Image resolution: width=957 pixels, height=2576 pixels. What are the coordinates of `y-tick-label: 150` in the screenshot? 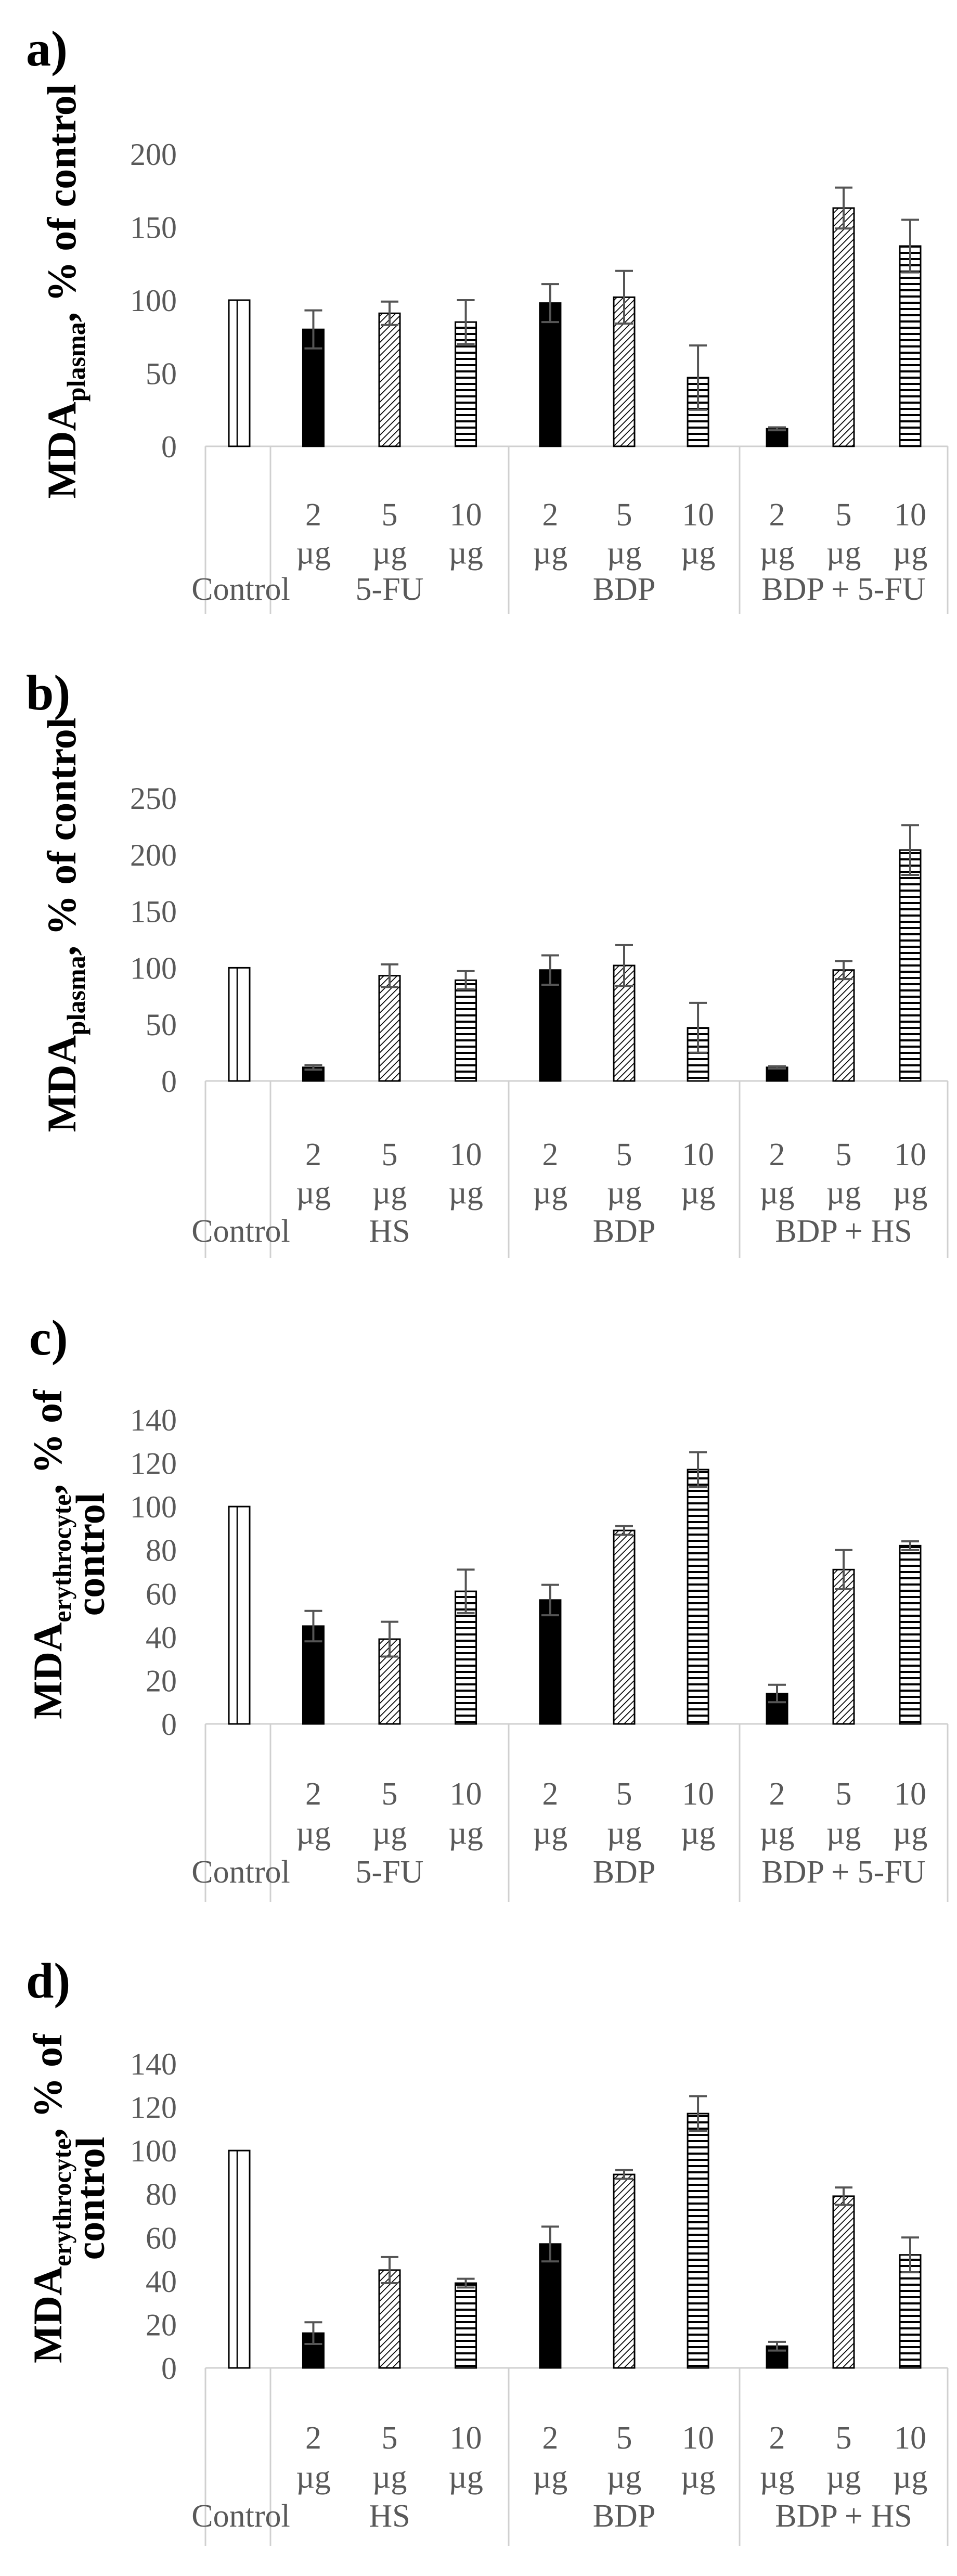 It's located at (153, 912).